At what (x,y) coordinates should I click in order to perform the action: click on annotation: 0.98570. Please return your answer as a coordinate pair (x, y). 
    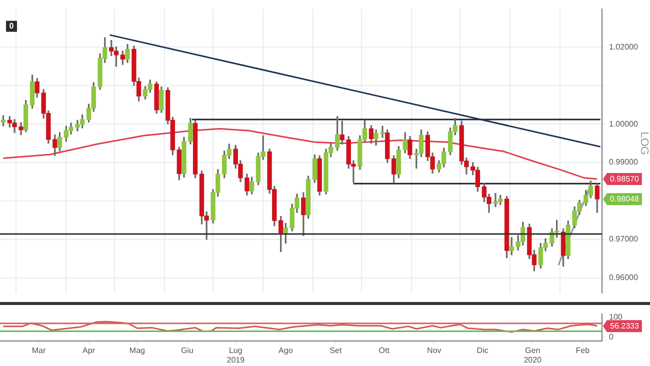
    Looking at the image, I should click on (625, 179).